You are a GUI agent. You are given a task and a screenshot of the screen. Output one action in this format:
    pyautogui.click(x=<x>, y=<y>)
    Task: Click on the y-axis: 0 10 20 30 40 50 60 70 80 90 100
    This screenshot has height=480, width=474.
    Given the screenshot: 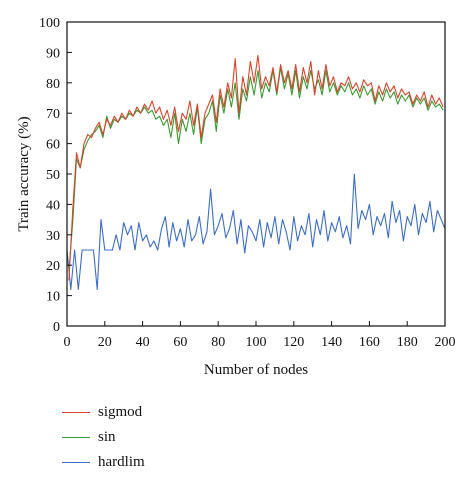 What is the action you would take?
    pyautogui.click(x=55, y=175)
    